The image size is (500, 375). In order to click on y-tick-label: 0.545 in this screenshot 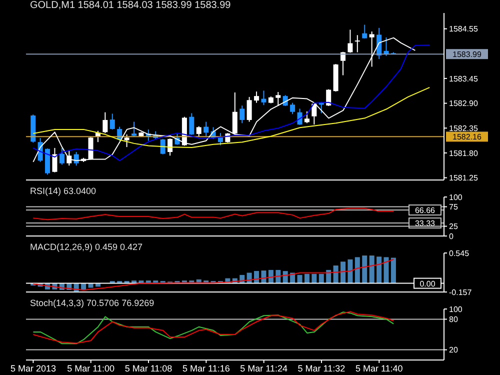, I will do `click(459, 253)`.